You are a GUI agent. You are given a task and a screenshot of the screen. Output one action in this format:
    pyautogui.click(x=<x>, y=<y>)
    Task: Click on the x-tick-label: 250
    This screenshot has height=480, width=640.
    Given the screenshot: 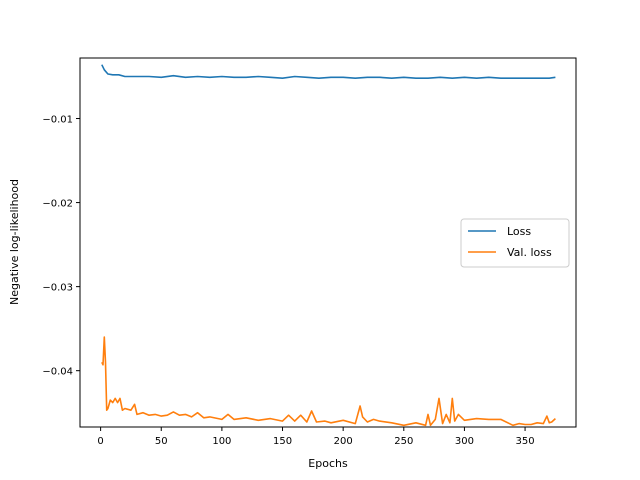 What is the action you would take?
    pyautogui.click(x=403, y=441)
    